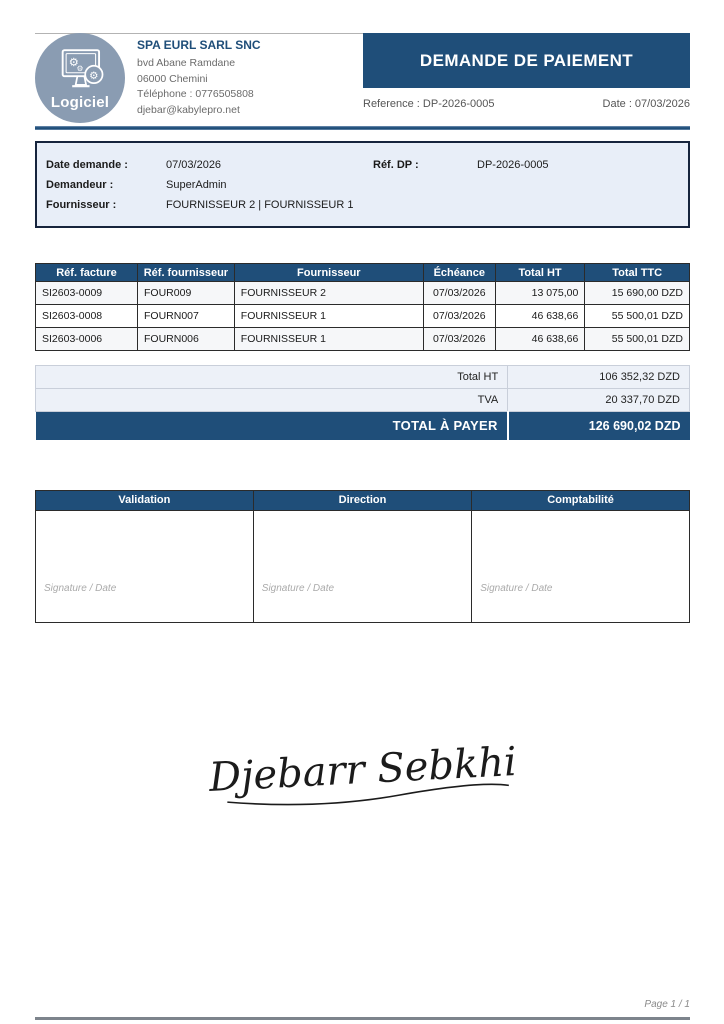 The height and width of the screenshot is (1024, 724). I want to click on footer-bar, so click(362, 1018).